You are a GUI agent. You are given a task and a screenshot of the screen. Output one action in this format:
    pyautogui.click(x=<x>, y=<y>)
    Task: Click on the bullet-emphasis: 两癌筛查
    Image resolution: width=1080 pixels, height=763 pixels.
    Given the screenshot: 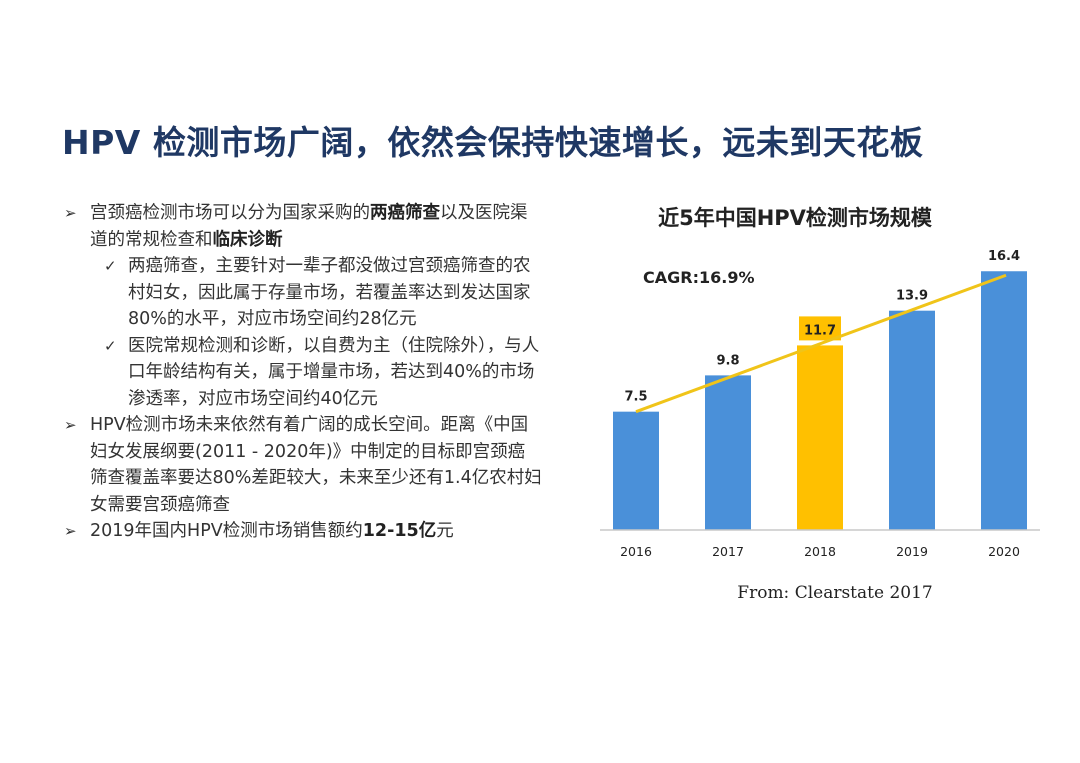 What is the action you would take?
    pyautogui.click(x=405, y=213)
    